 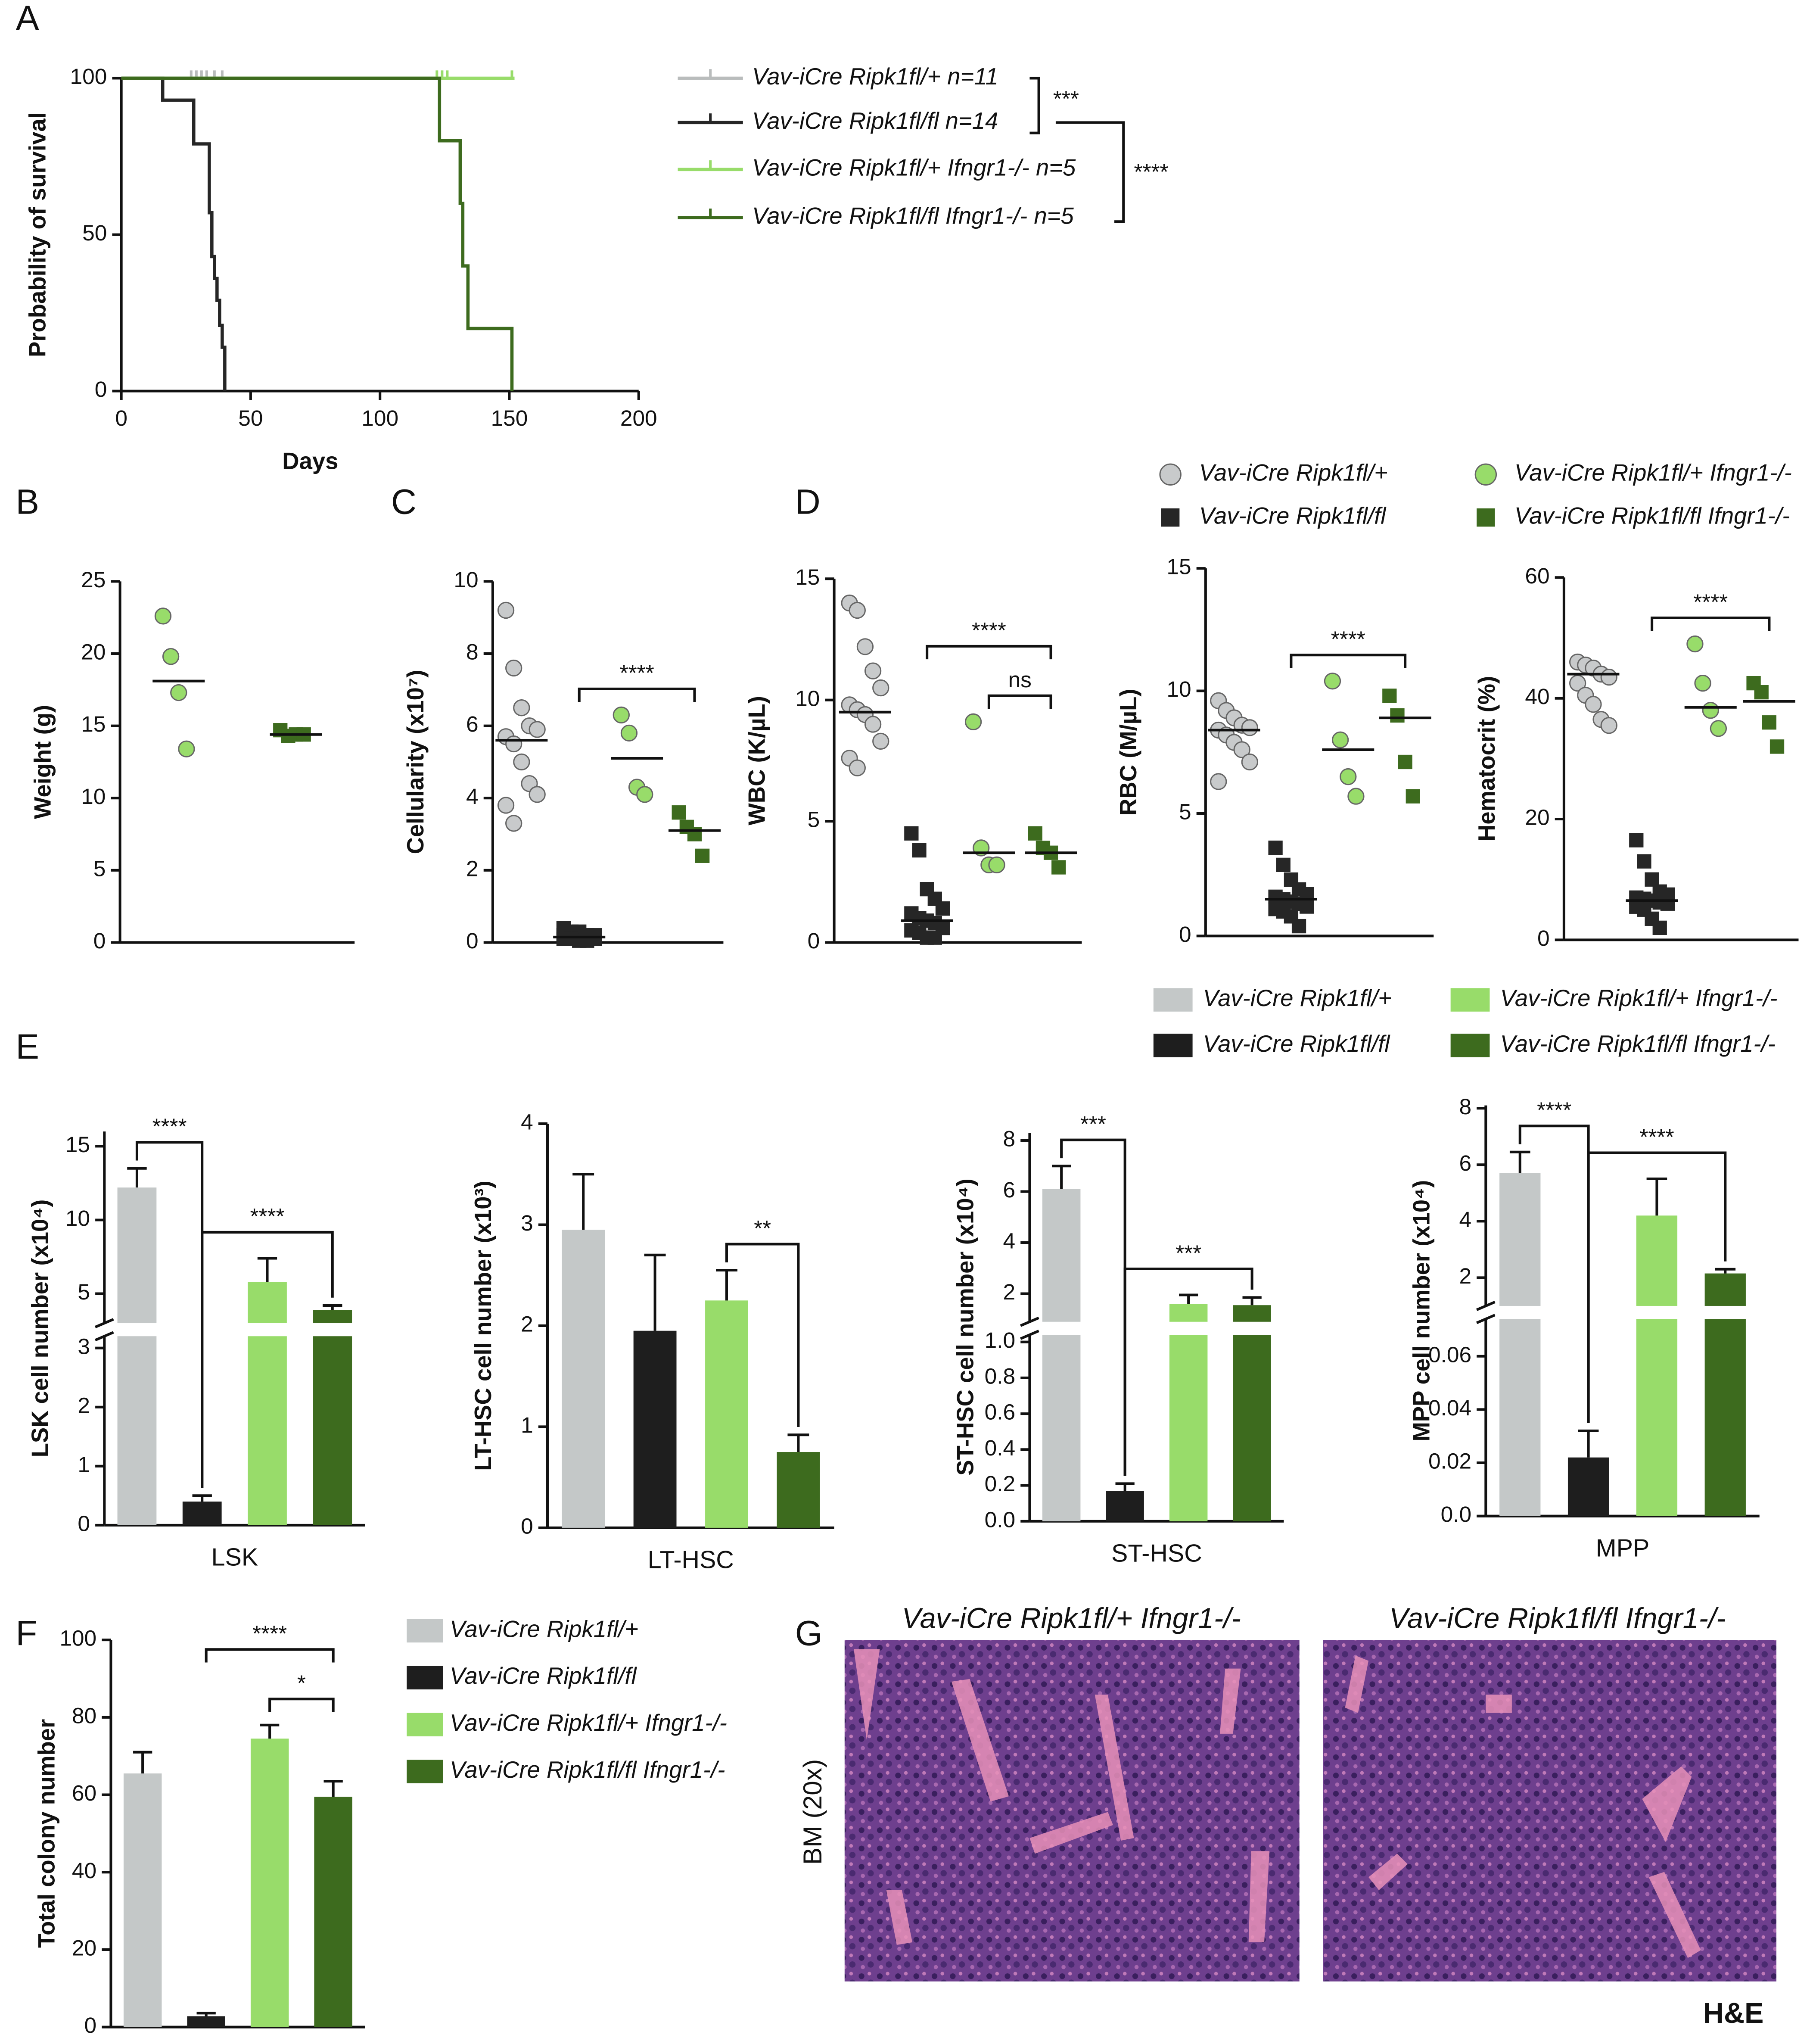 I want to click on y-tick-label: 1, so click(x=84, y=1464).